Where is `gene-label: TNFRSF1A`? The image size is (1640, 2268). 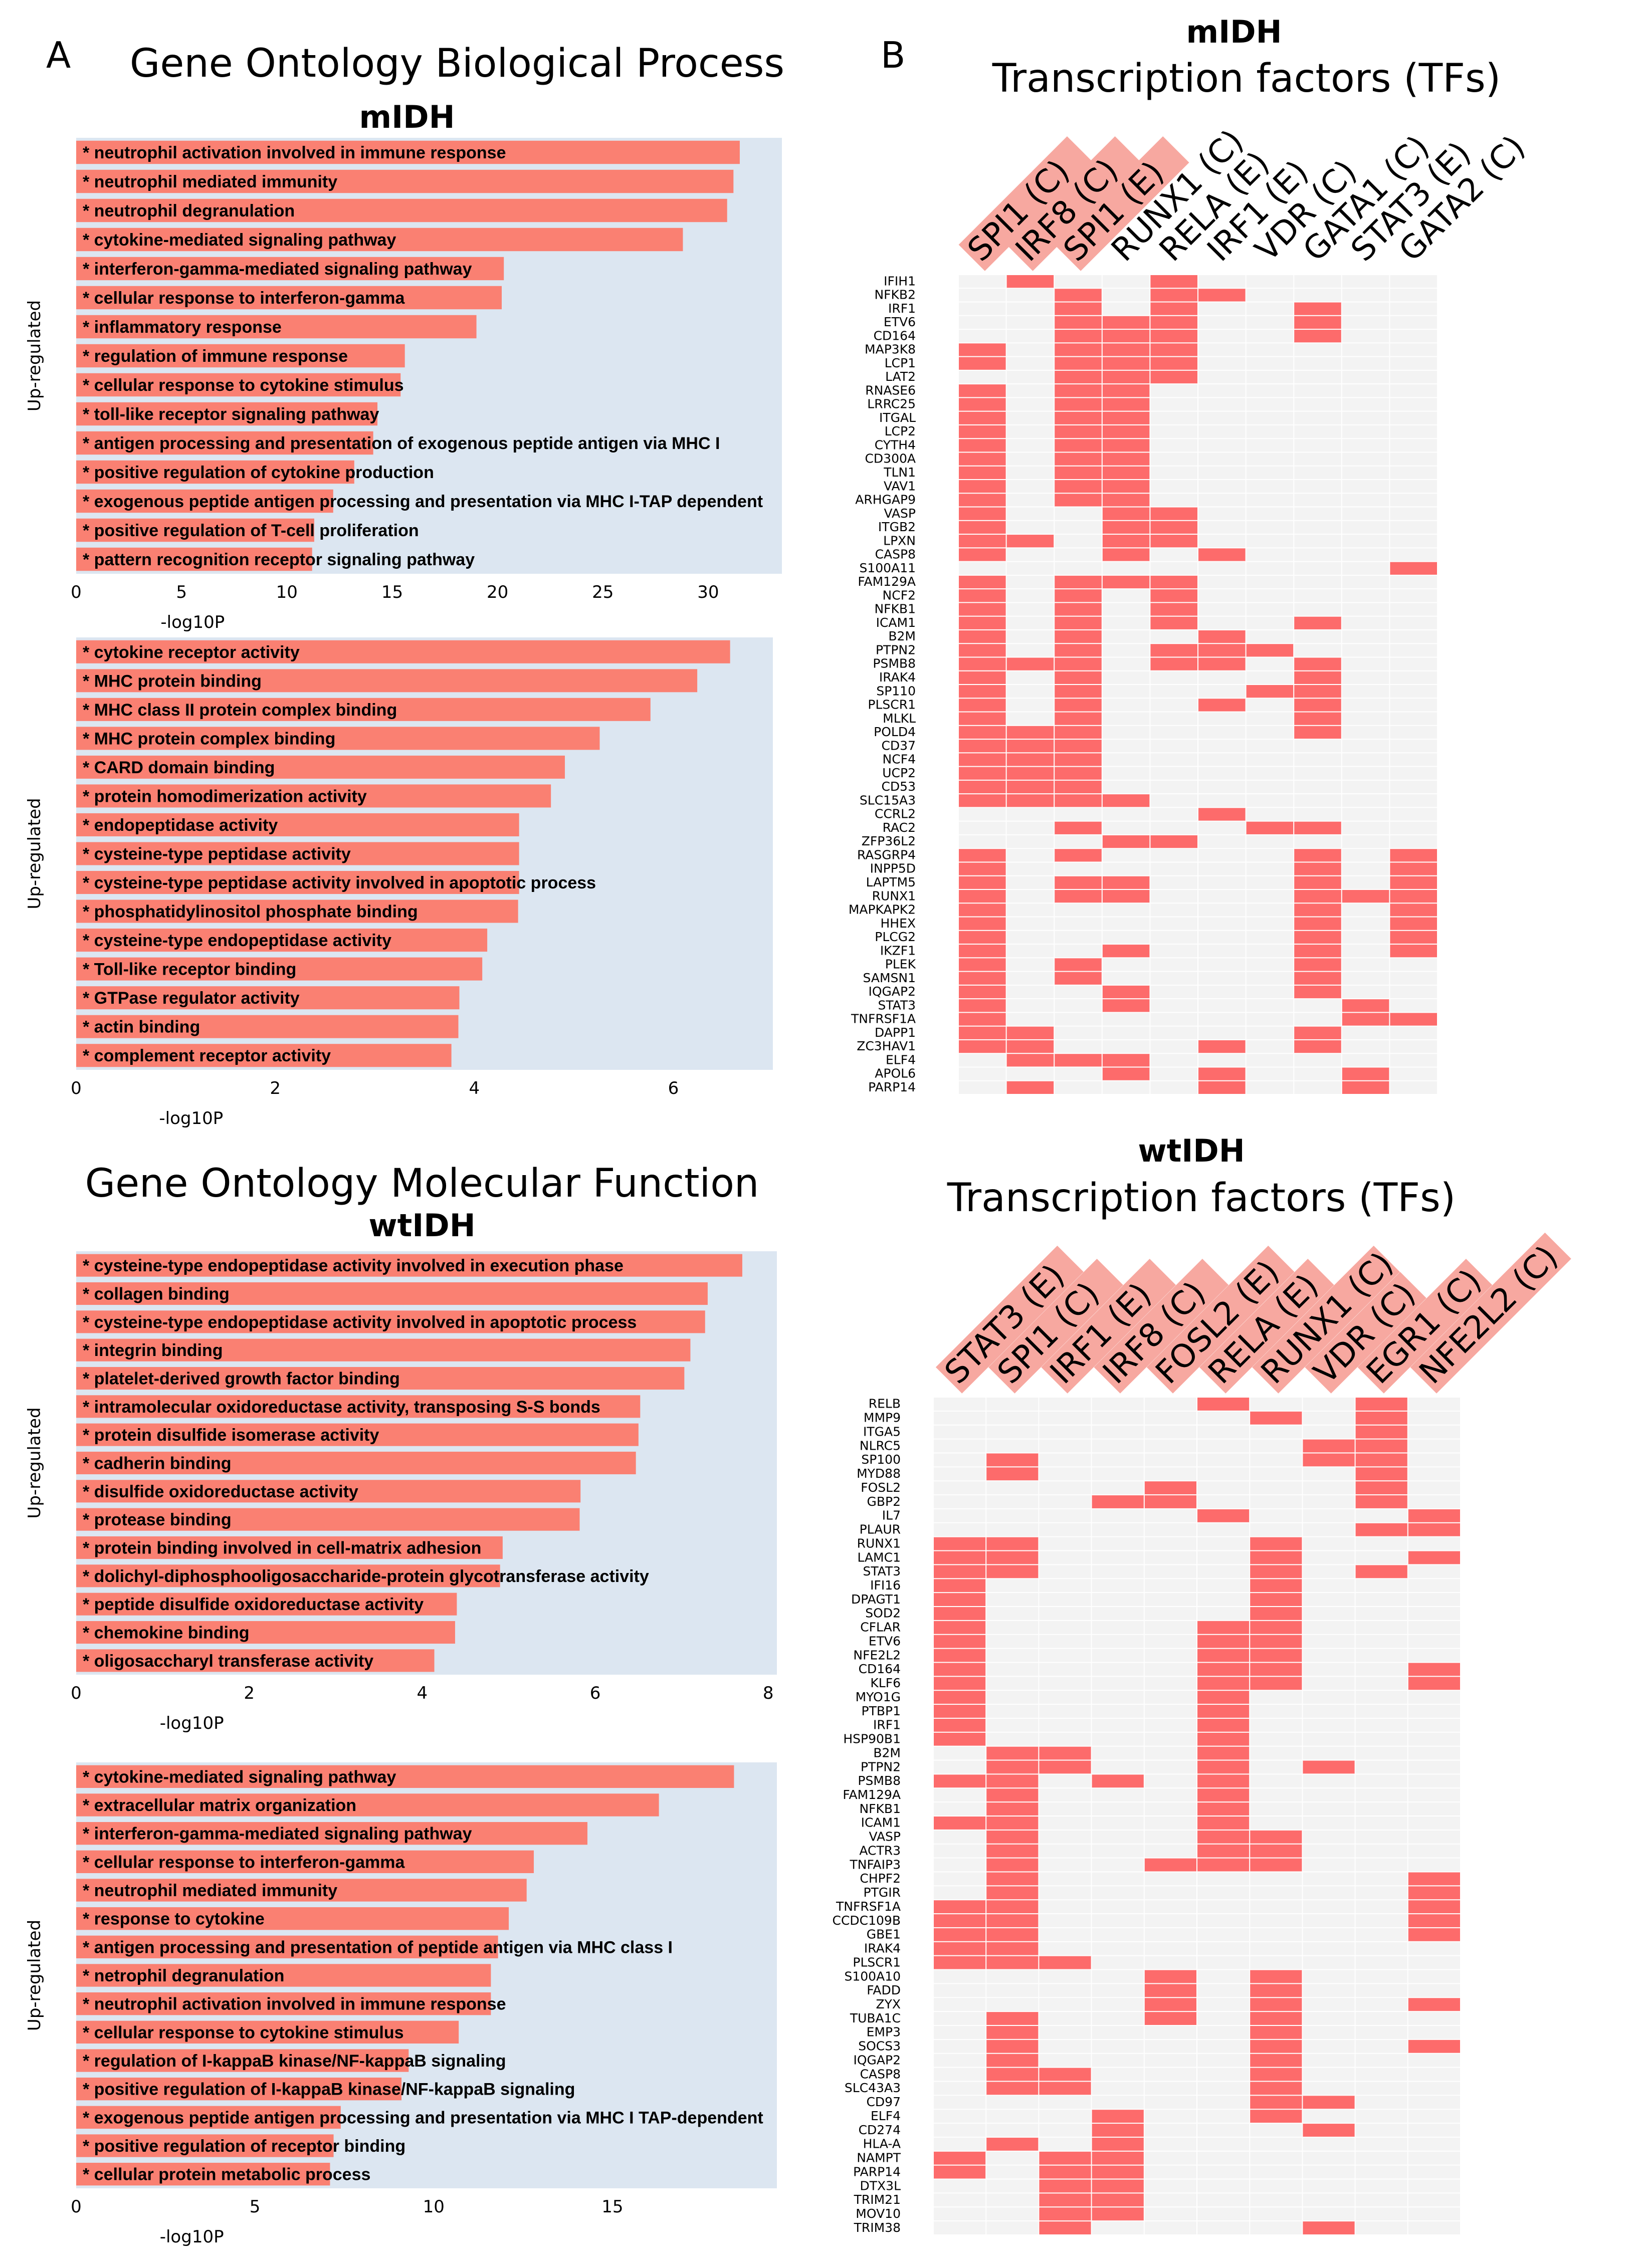 gene-label: TNFRSF1A is located at coordinates (868, 1906).